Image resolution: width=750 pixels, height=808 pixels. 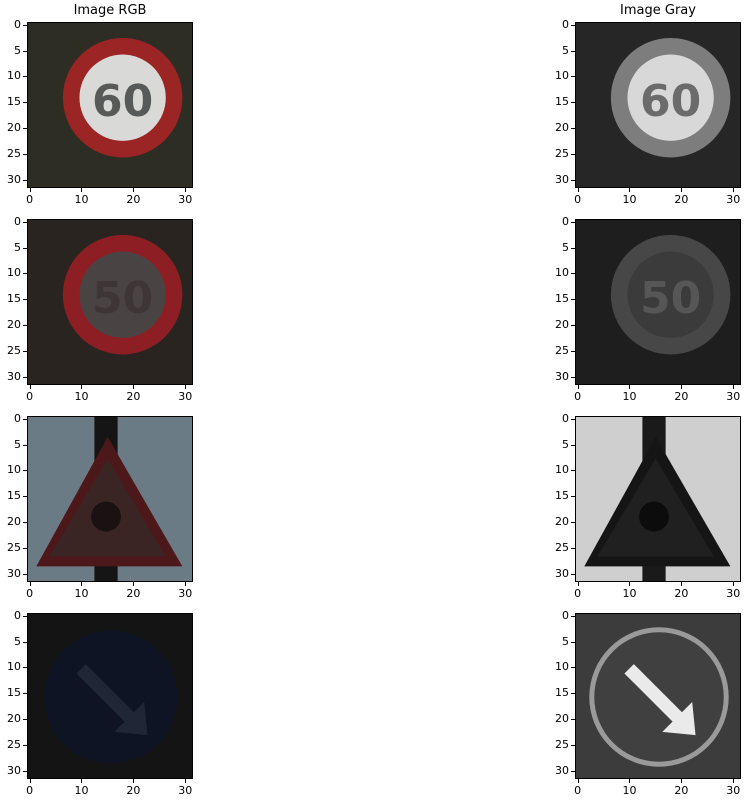 I want to click on image-rgb-panel, so click(x=110, y=499).